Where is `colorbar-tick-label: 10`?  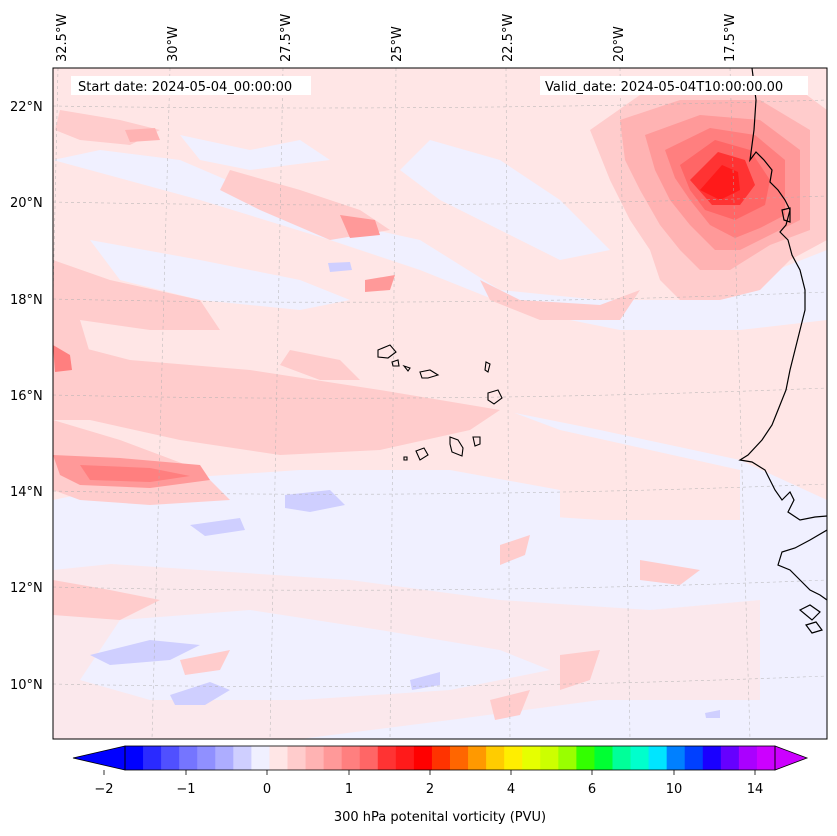
colorbar-tick-label: 10 is located at coordinates (674, 789).